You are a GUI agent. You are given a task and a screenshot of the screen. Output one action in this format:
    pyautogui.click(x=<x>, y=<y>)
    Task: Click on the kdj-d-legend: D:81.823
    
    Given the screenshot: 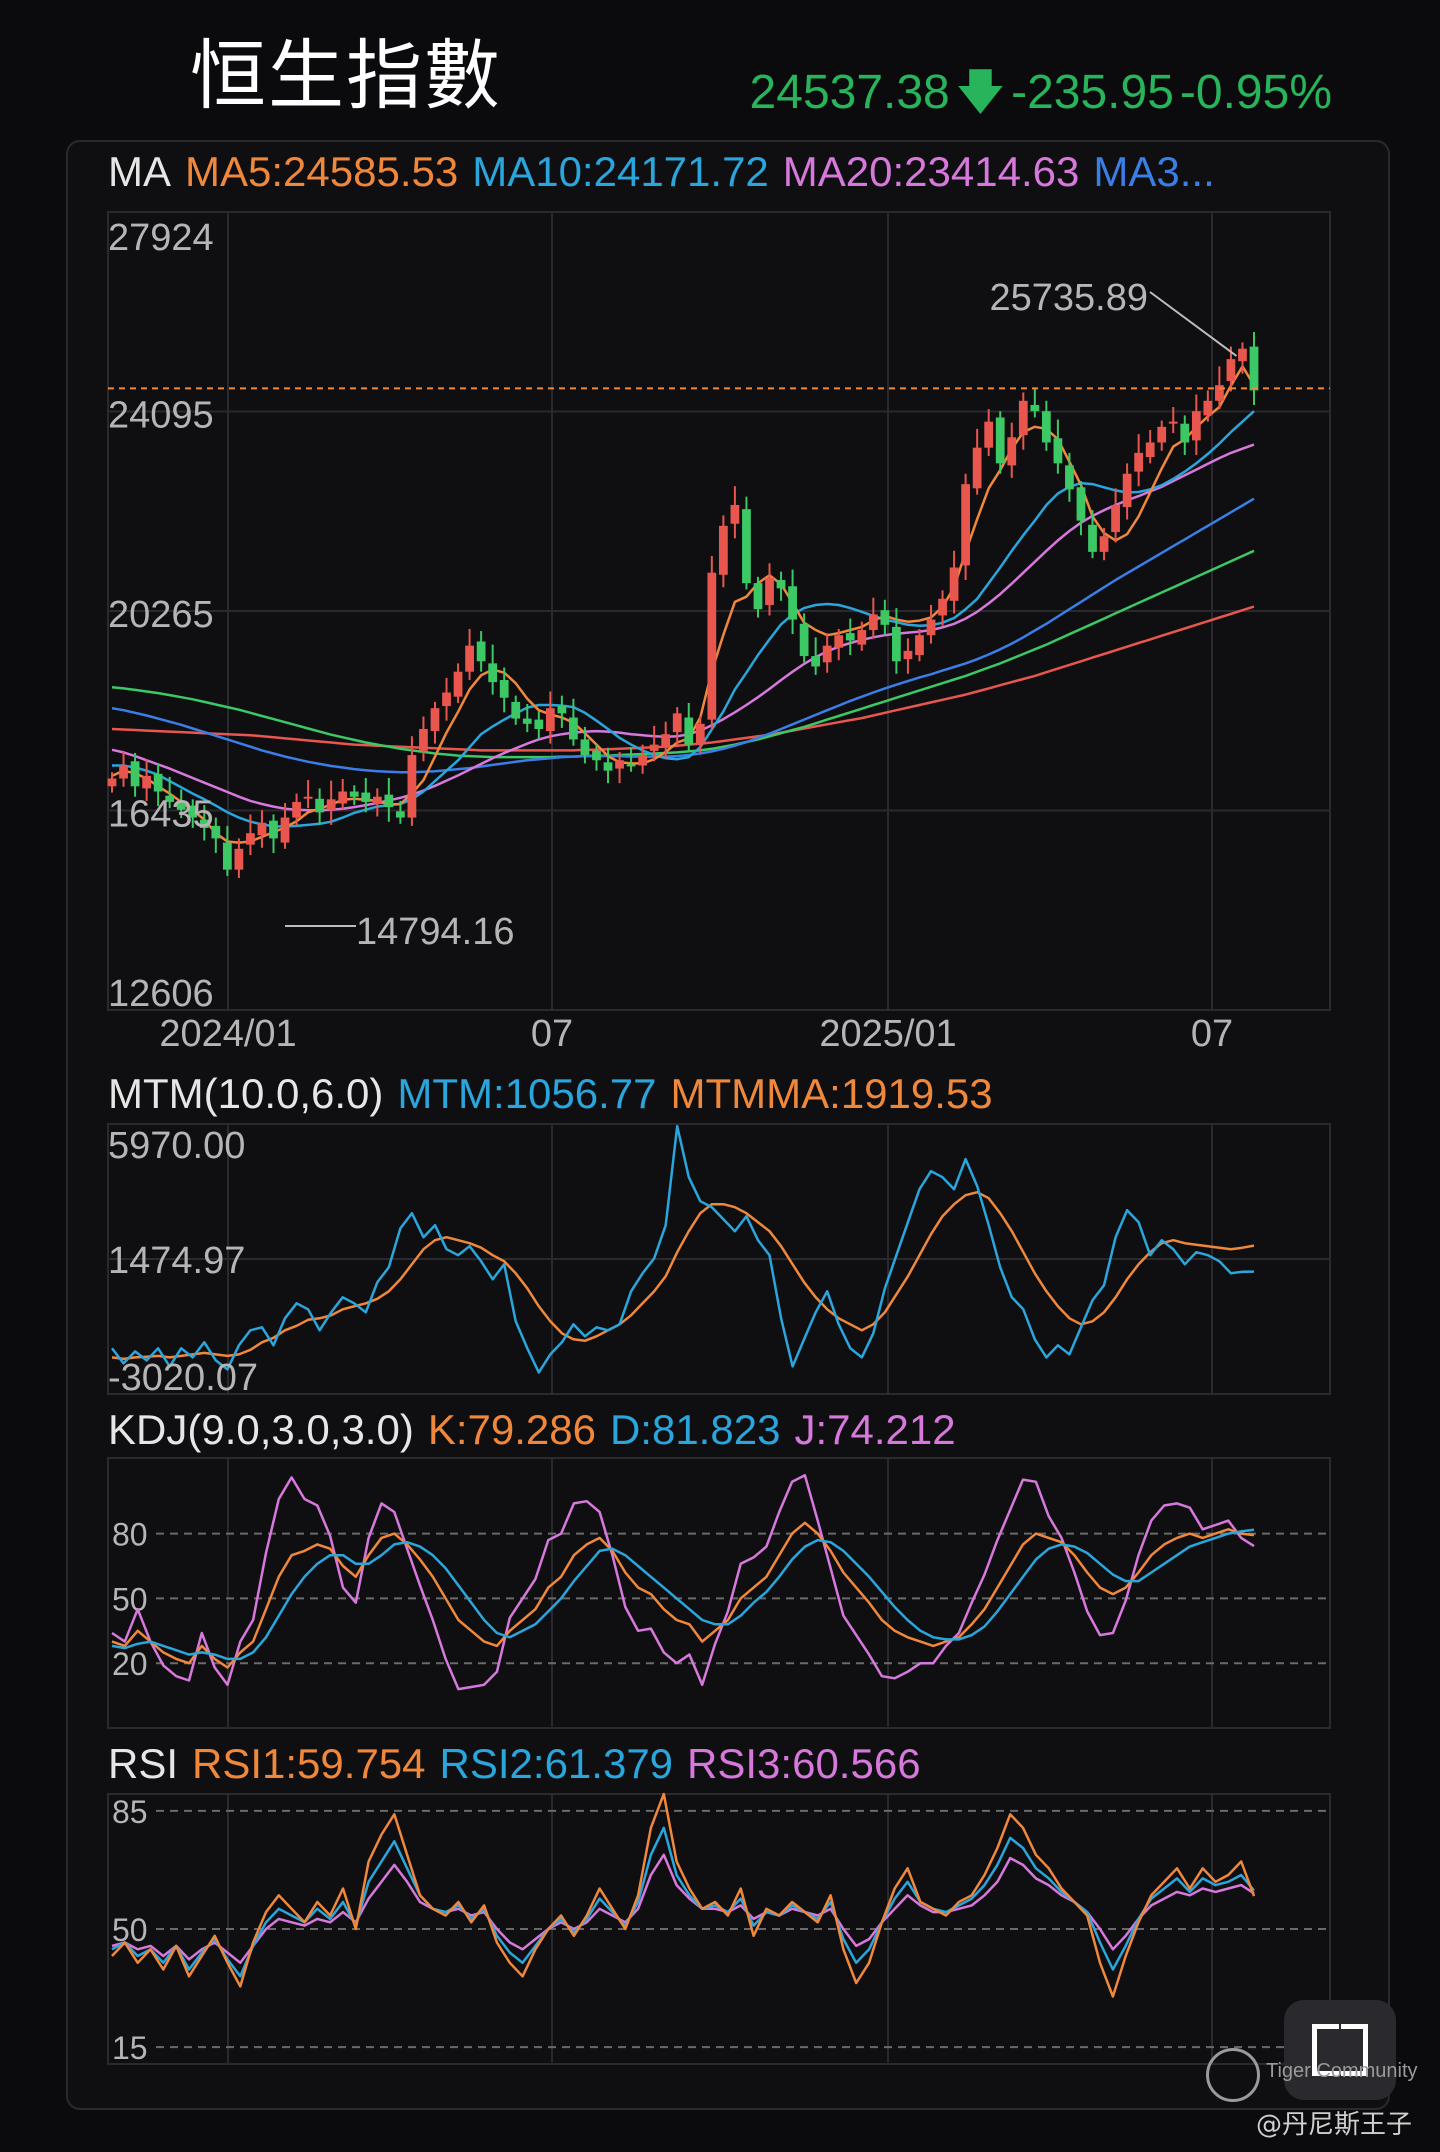 What is the action you would take?
    pyautogui.click(x=695, y=1429)
    